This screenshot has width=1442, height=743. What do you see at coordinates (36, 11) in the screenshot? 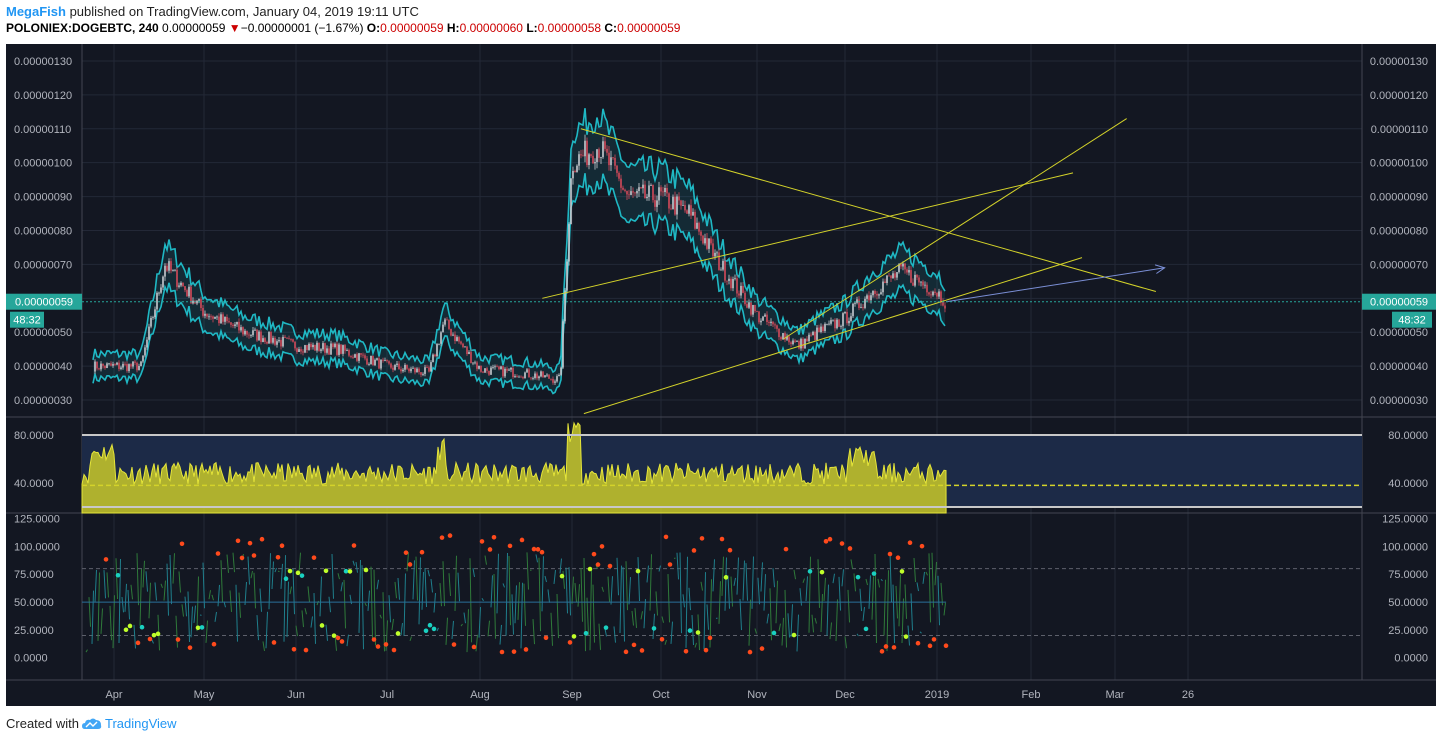
I see `author-link: MegaFish` at bounding box center [36, 11].